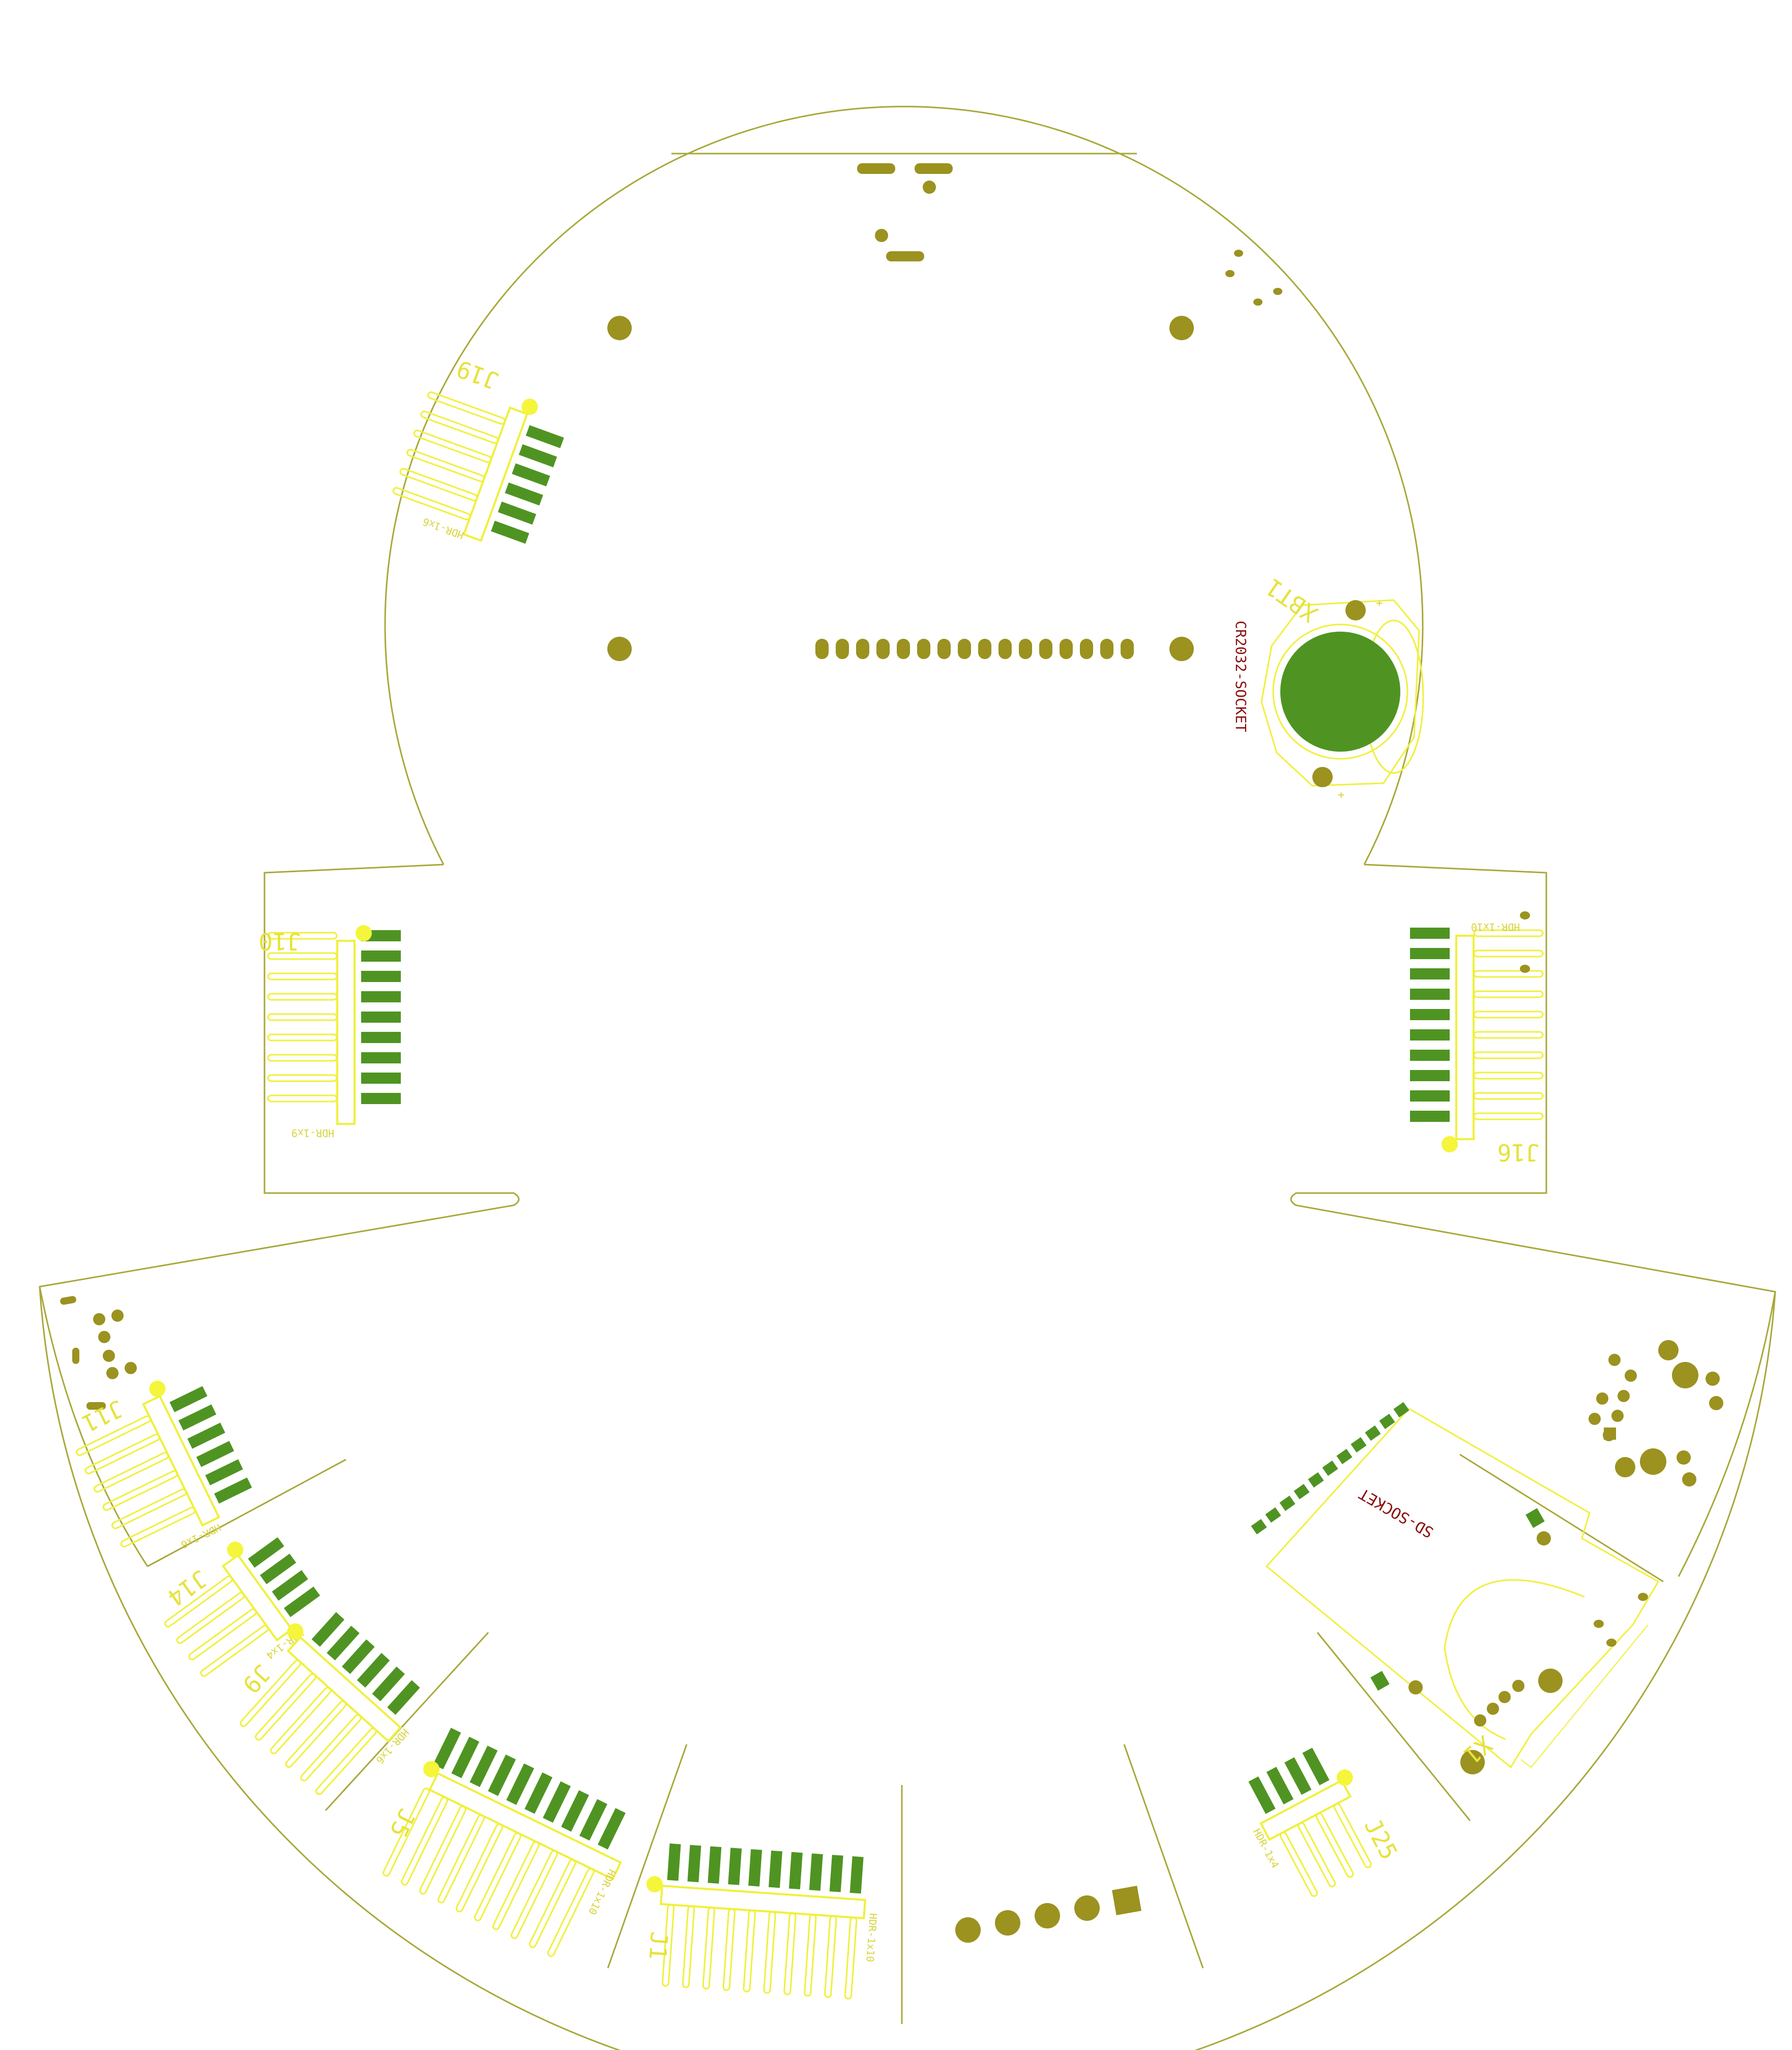 This screenshot has height=2050, width=1792. Describe the element at coordinates (761, 1921) in the screenshot. I see `header-j1: J1 HDR-1x10` at that location.